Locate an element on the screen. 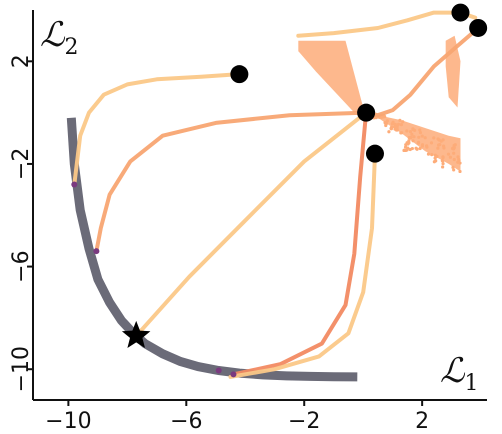 The height and width of the screenshot is (434, 502). y-axis-label: ℒ2 is located at coordinates (59, 37).